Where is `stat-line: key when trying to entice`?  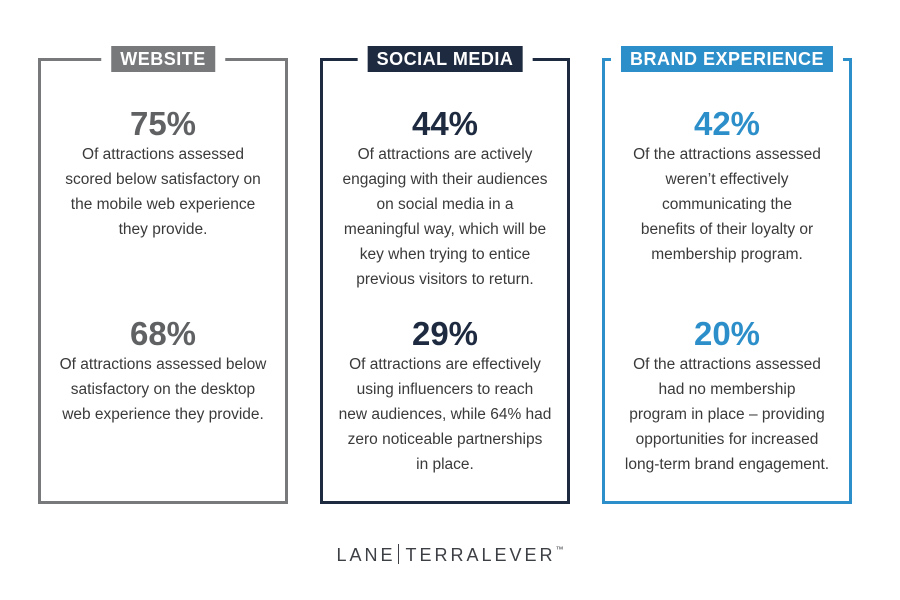
stat-line: key when trying to entice is located at coordinates (445, 254).